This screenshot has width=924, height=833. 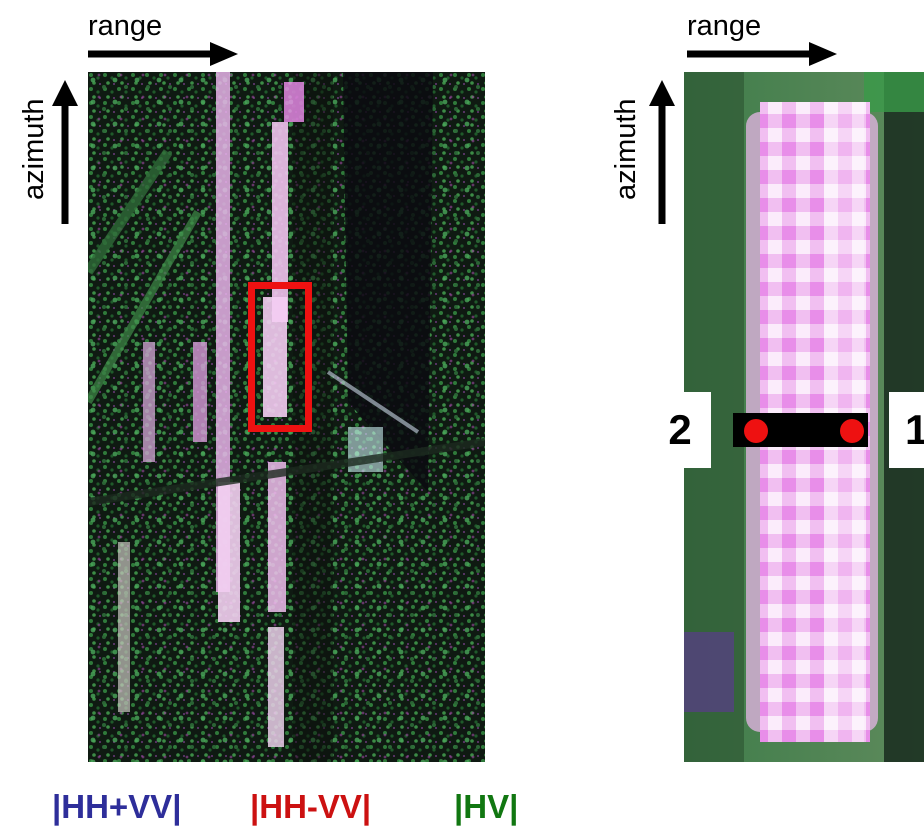 I want to click on legend-hv: |HV|, so click(x=486, y=806).